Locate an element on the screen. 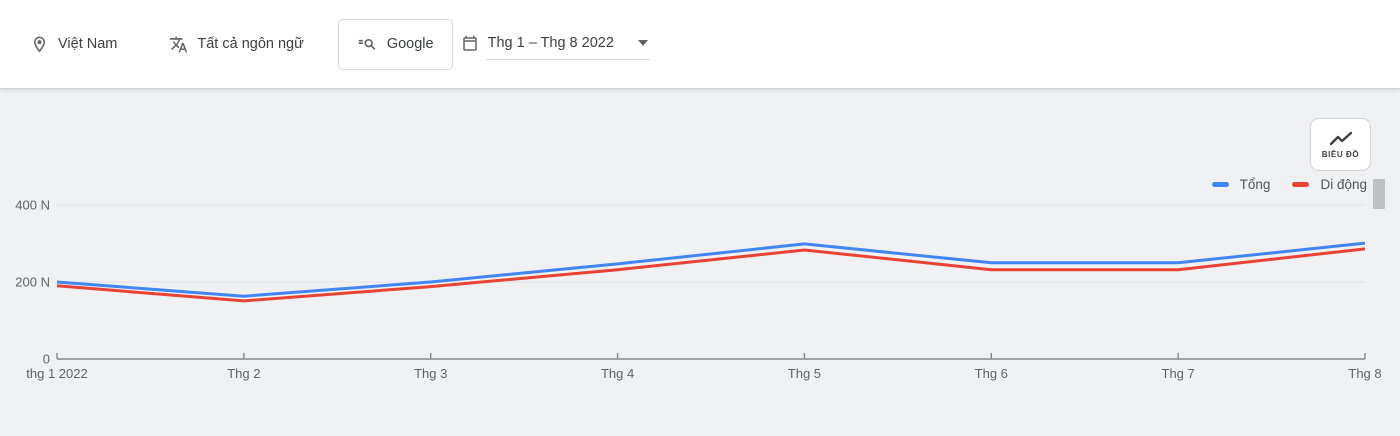 The image size is (1400, 436). y-tick-label: 400 N is located at coordinates (32, 205).